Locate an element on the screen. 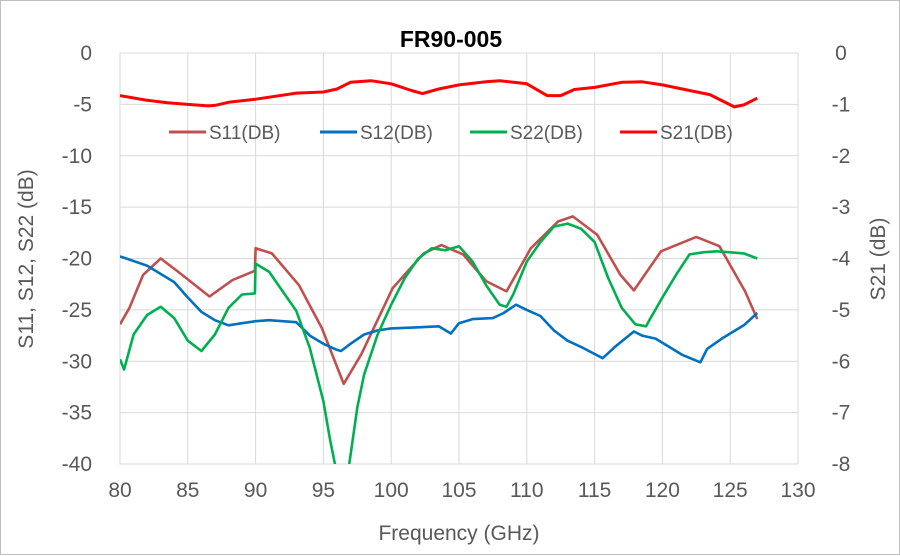 This screenshot has height=556, width=900. x-tick-label: 110 is located at coordinates (526, 490).